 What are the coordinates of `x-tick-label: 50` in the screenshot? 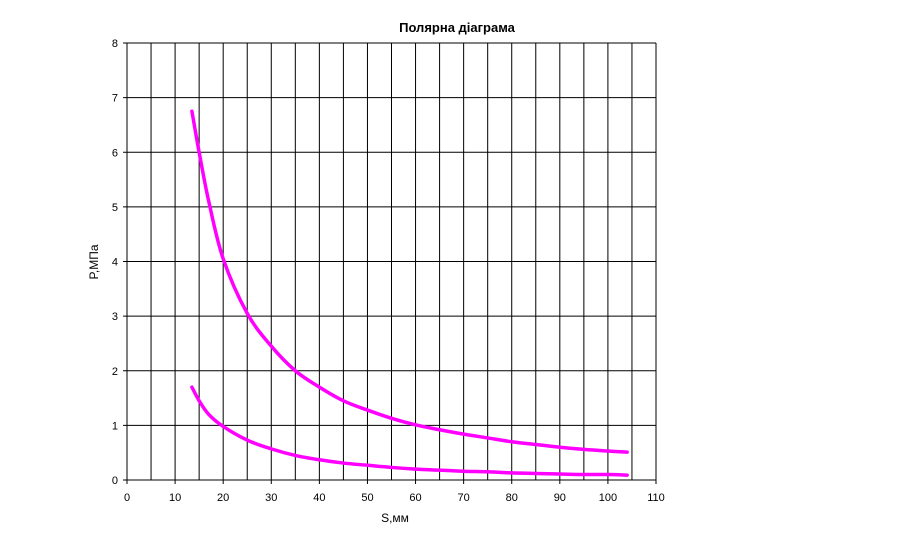 It's located at (367, 498).